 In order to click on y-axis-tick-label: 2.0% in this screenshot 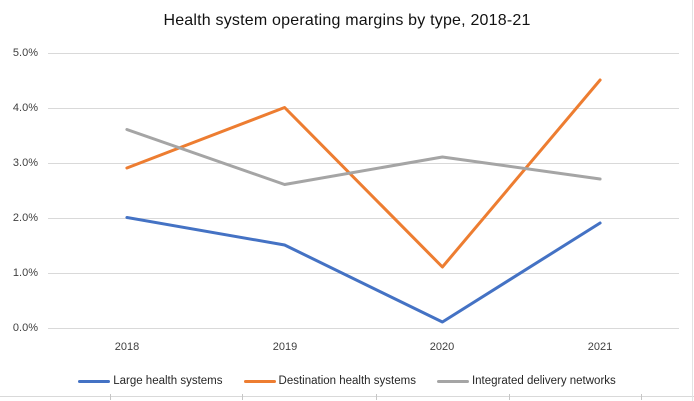, I will do `click(25, 218)`.